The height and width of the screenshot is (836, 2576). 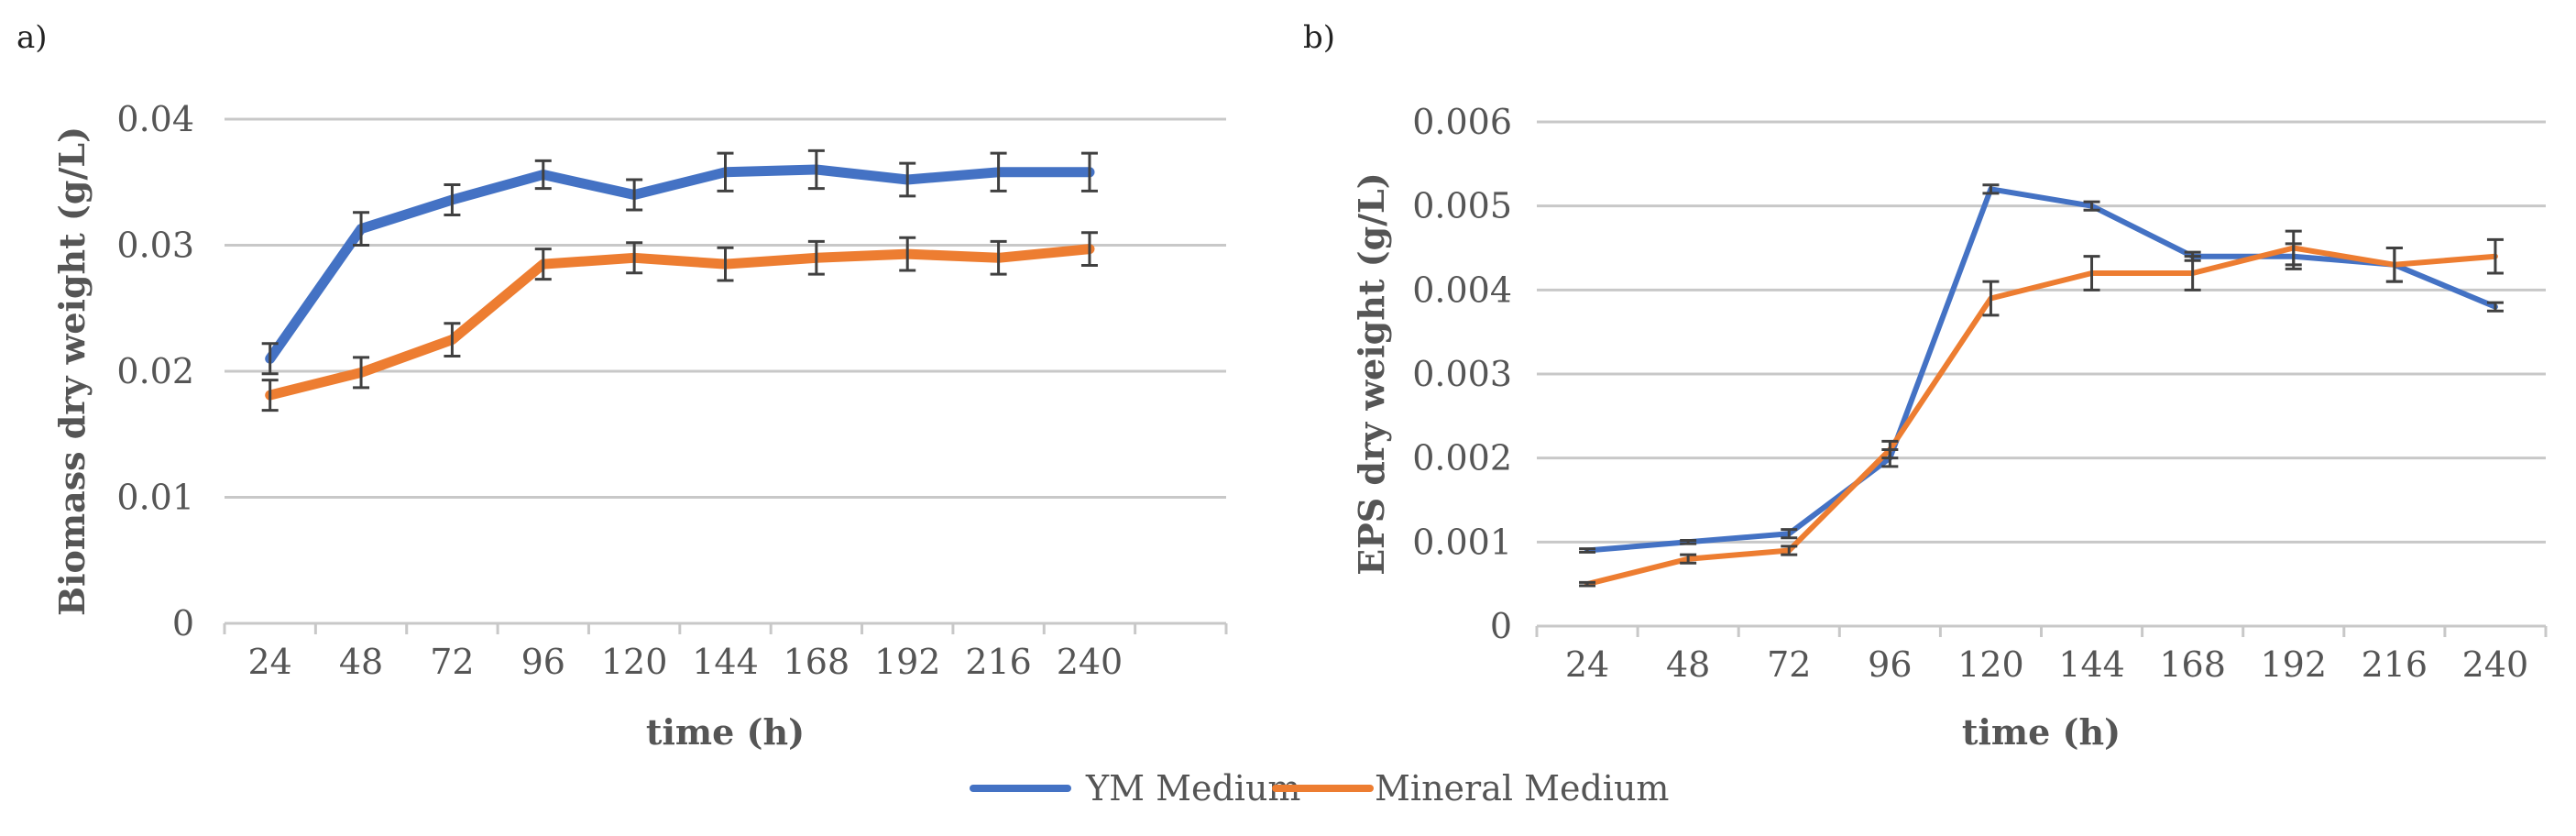 What do you see at coordinates (72, 371) in the screenshot?
I see `y-axis-title: Biomass dry weight (g/L)` at bounding box center [72, 371].